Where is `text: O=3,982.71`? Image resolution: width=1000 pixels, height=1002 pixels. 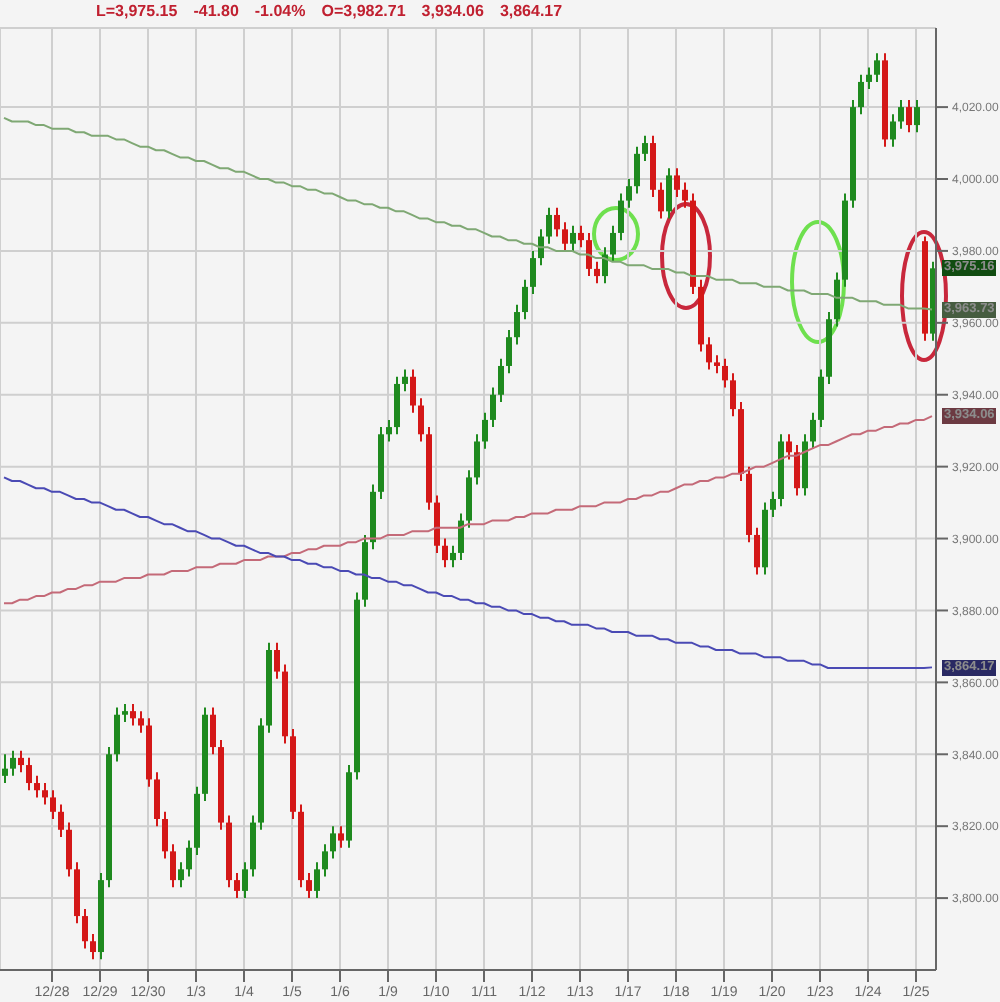 text: O=3,982.71 is located at coordinates (363, 11).